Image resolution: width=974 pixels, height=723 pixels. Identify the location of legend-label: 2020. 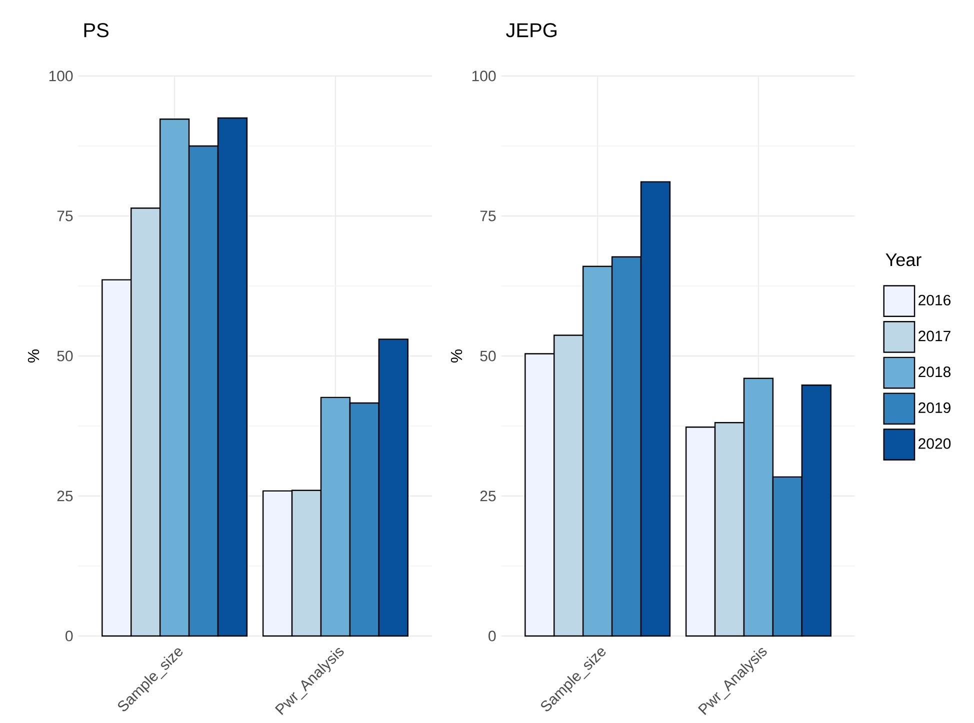
(934, 443).